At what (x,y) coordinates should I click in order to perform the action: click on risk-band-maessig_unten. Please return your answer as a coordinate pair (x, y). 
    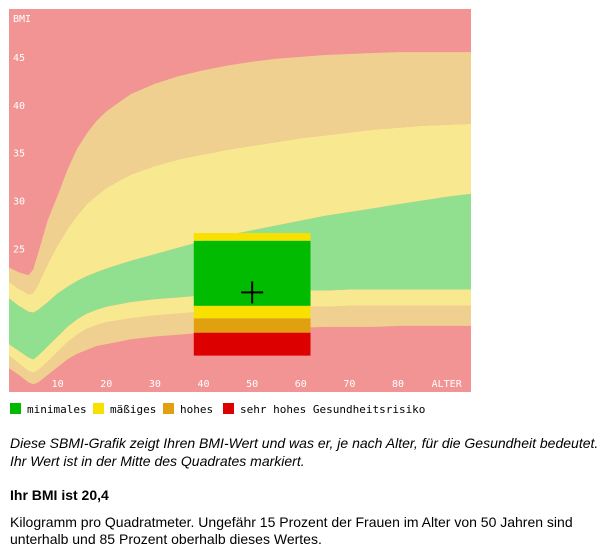
    Looking at the image, I should click on (240, 331).